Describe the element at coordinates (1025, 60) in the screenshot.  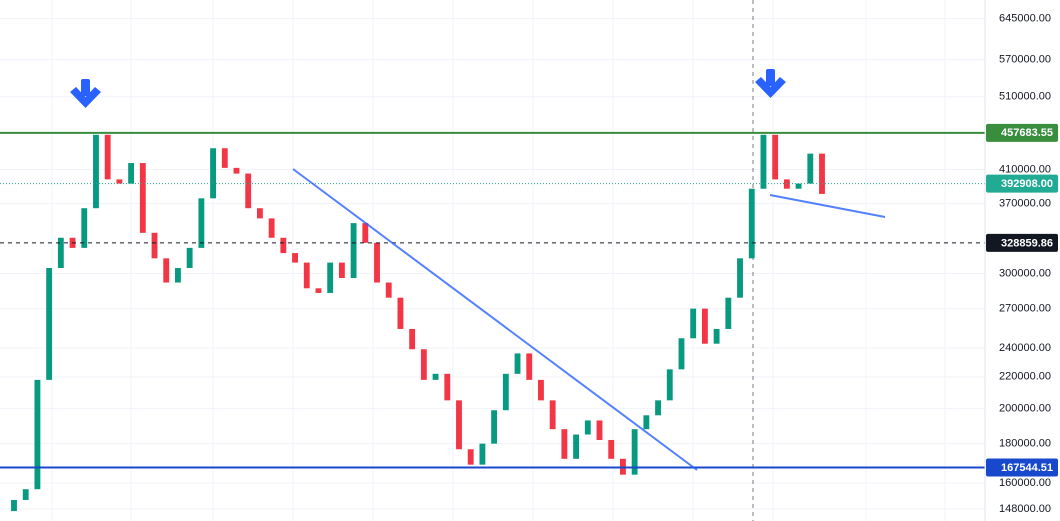
I see `y-tick-label: 570000.00` at that location.